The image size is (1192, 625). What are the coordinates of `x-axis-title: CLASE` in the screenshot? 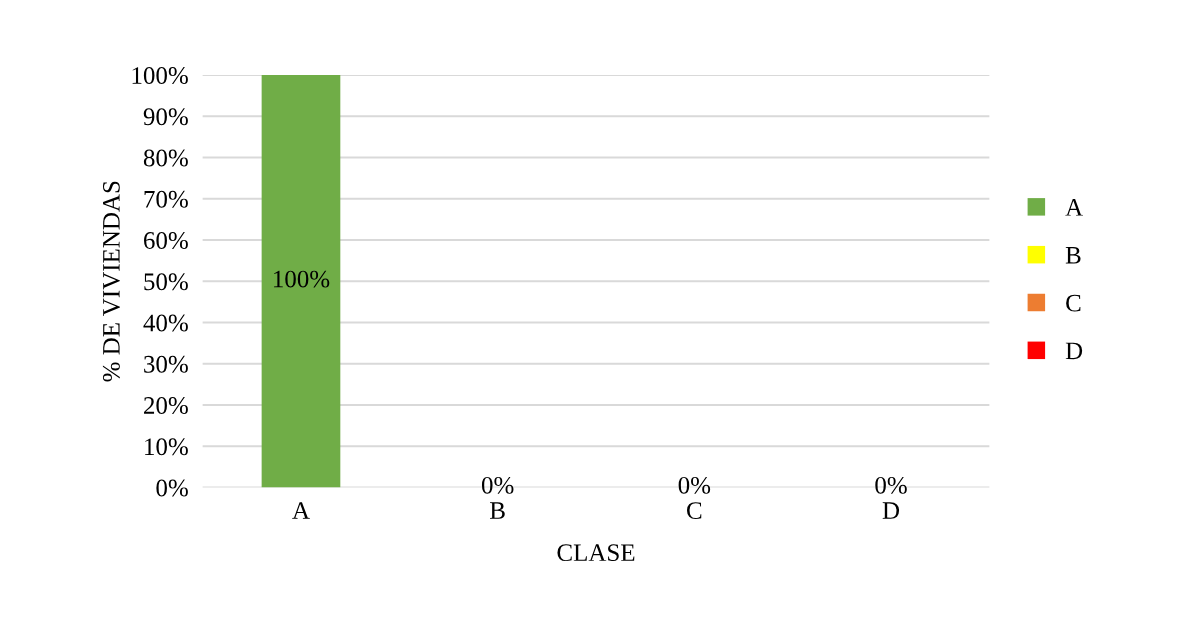 It's located at (596, 553).